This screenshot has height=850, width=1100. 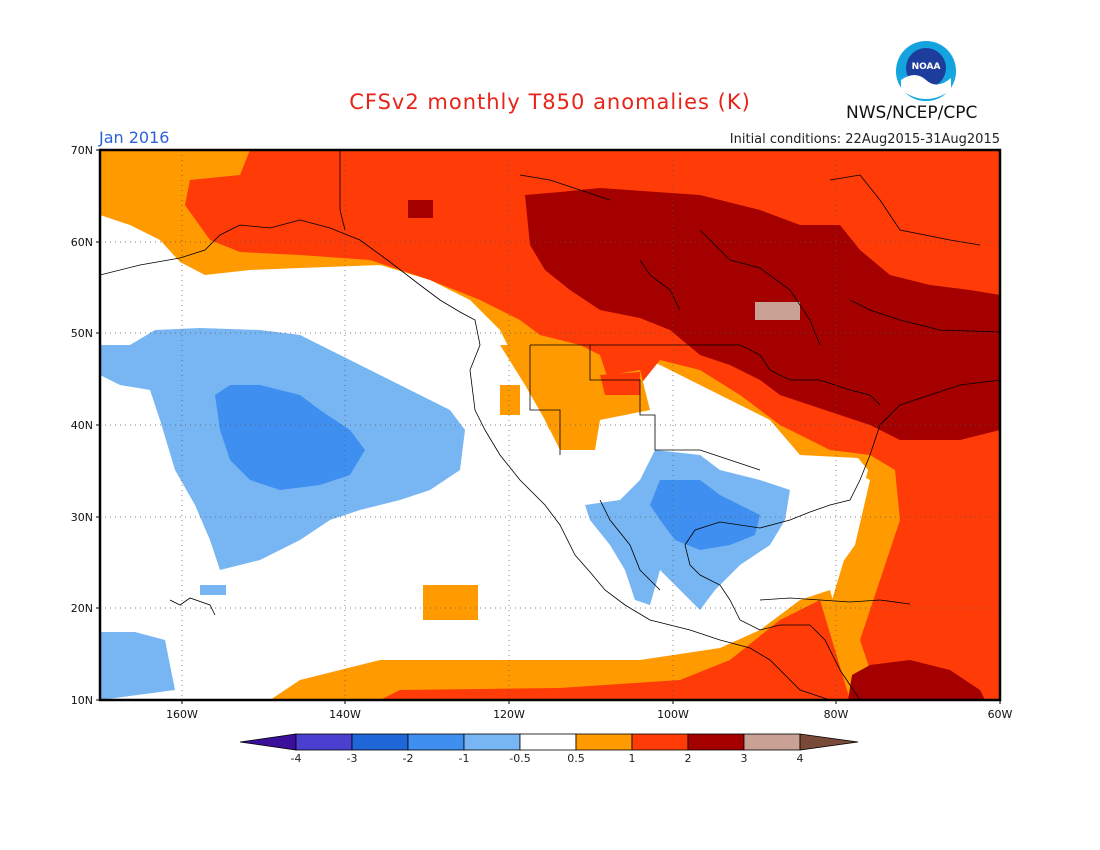 I want to click on anomaly-region-warm-rockies, so click(x=575, y=397).